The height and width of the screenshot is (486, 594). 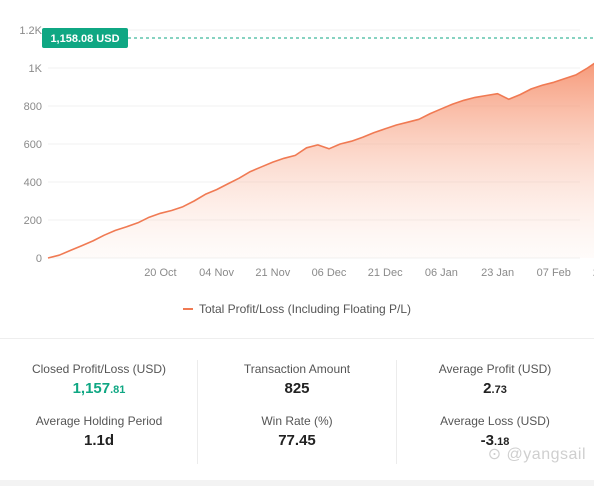 I want to click on transaction-amount-label: Transaction Amount, so click(x=297, y=369).